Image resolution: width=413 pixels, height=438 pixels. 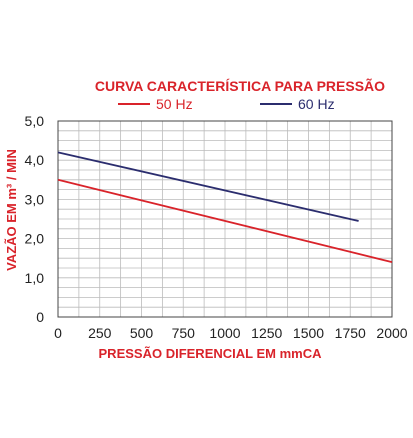 I want to click on x-axis-ticks: 0 250 500 750 1000 1250 1500 1750 2000, so click(x=231, y=333).